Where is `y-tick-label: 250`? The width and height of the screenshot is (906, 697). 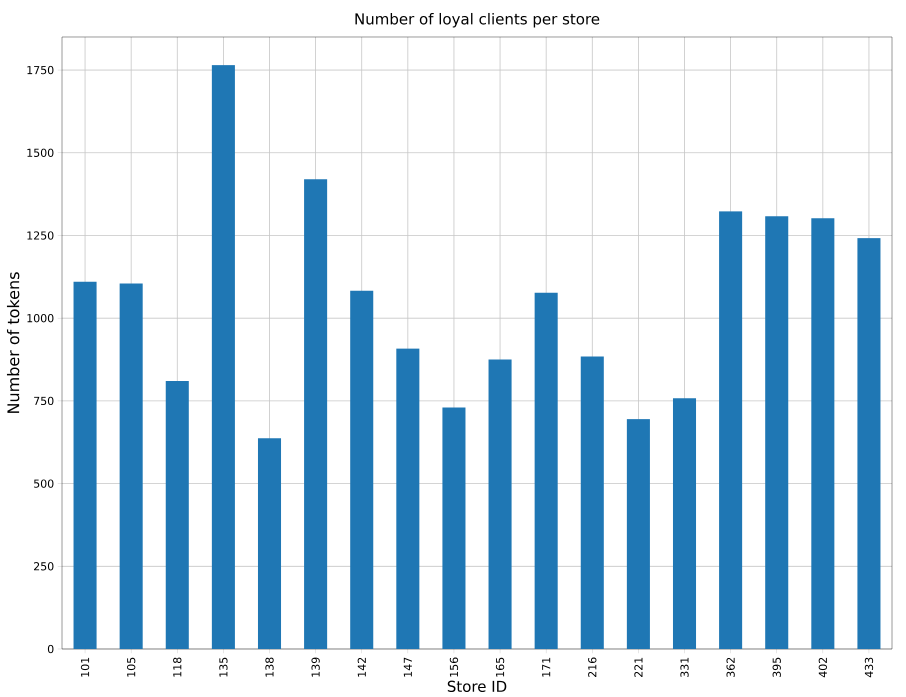
y-tick-label: 250 is located at coordinates (44, 566).